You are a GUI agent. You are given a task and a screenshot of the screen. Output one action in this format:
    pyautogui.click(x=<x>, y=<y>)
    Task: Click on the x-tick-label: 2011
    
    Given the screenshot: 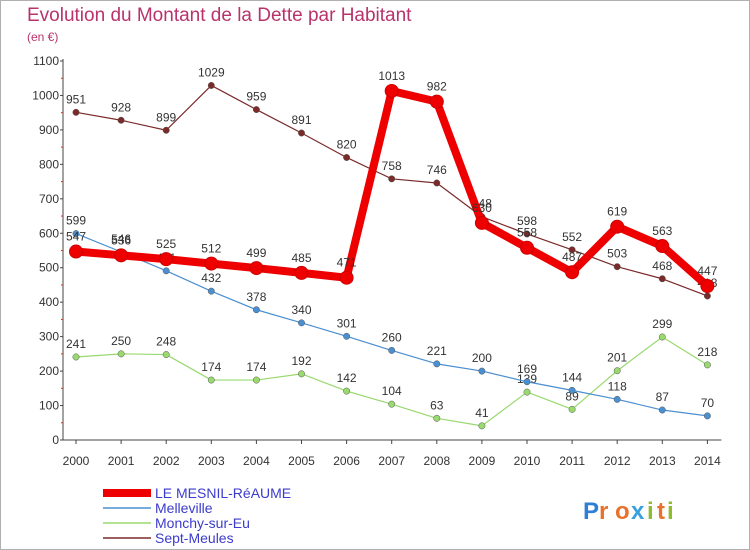 What is the action you would take?
    pyautogui.click(x=572, y=461)
    